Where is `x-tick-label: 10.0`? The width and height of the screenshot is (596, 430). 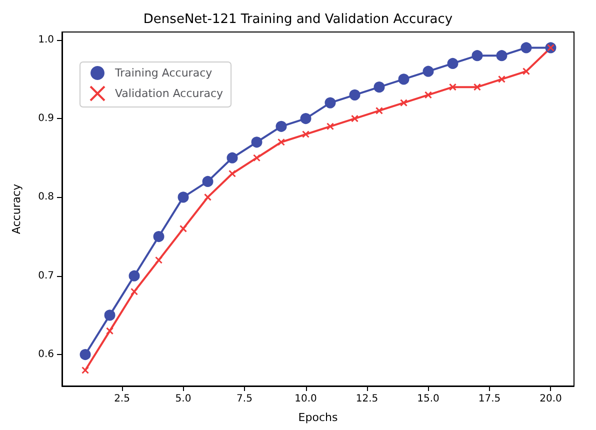 x-tick-label: 10.0 is located at coordinates (305, 399).